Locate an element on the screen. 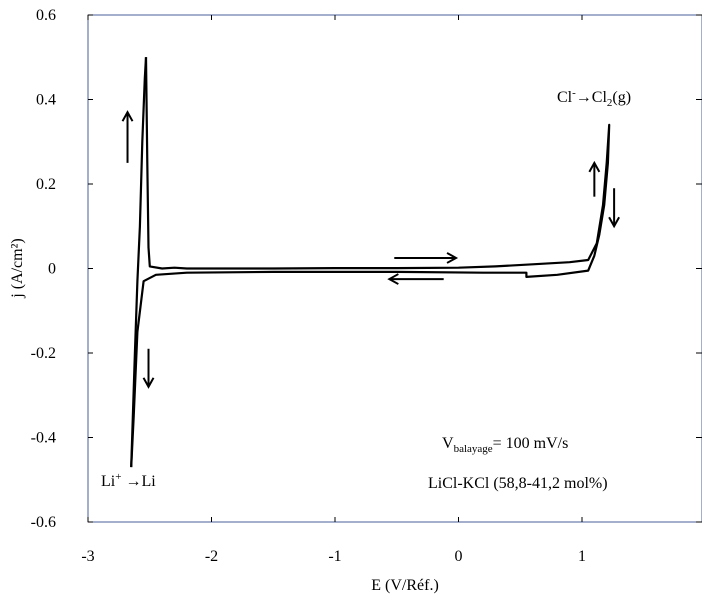 This screenshot has height=600, width=702. annotation-lithium-deposition: Li+ →Li is located at coordinates (128, 480).